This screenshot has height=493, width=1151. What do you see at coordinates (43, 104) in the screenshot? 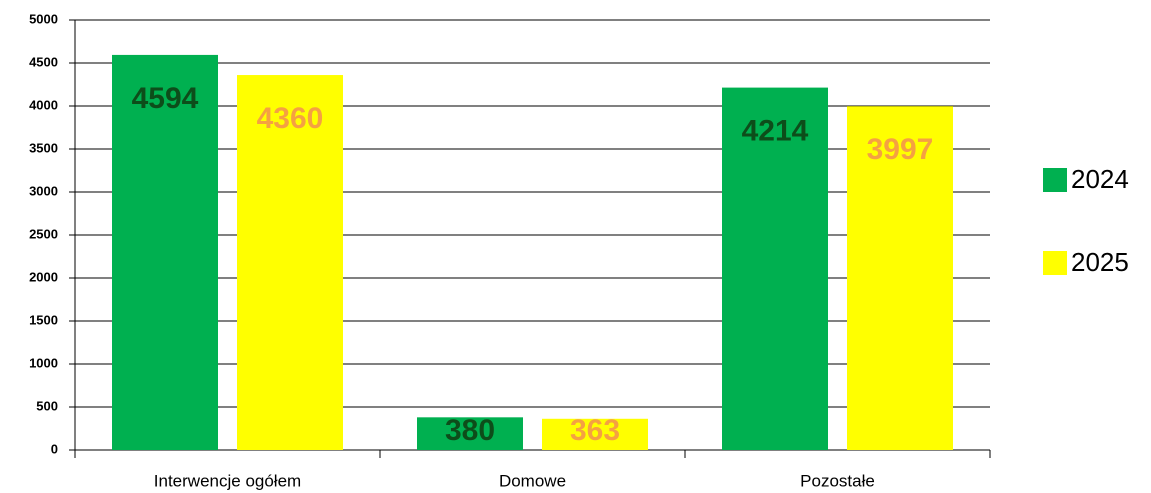
I see `y-tick-label: 4000` at bounding box center [43, 104].